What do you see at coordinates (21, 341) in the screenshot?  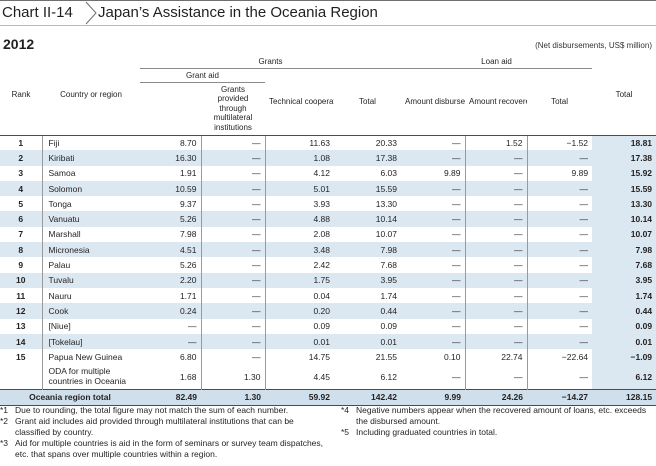 I see `rank-cell: 14` at bounding box center [21, 341].